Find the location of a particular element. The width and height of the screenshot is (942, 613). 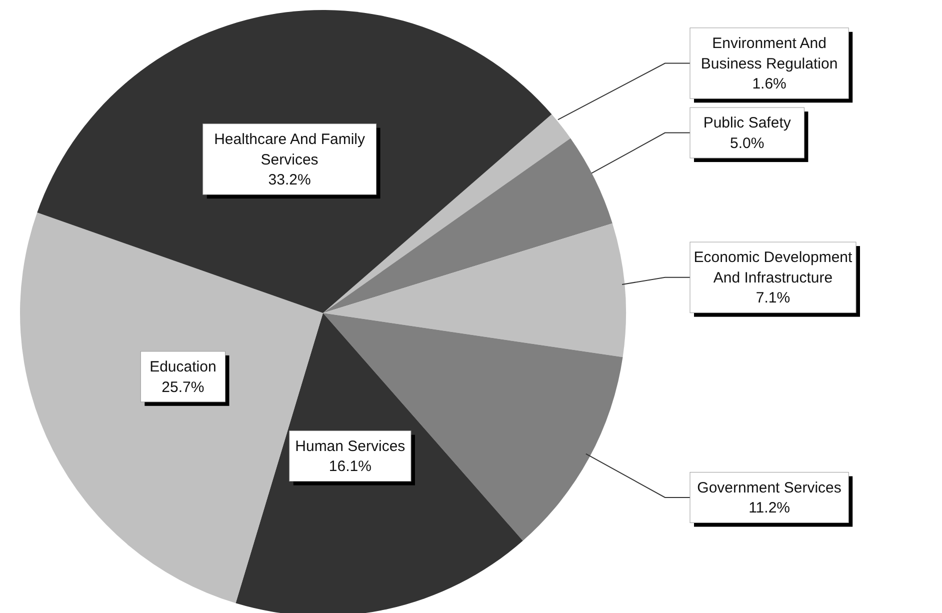

data-label: 1.6% is located at coordinates (769, 84).